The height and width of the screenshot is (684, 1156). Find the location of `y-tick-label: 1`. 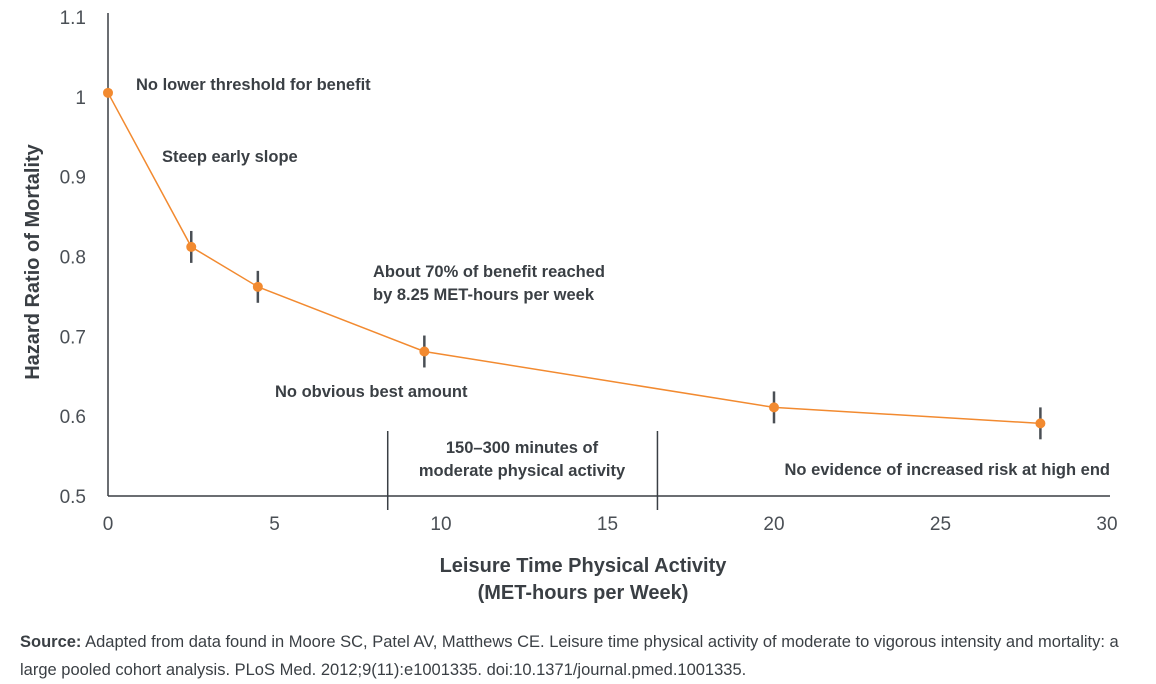

y-tick-label: 1 is located at coordinates (80, 98).